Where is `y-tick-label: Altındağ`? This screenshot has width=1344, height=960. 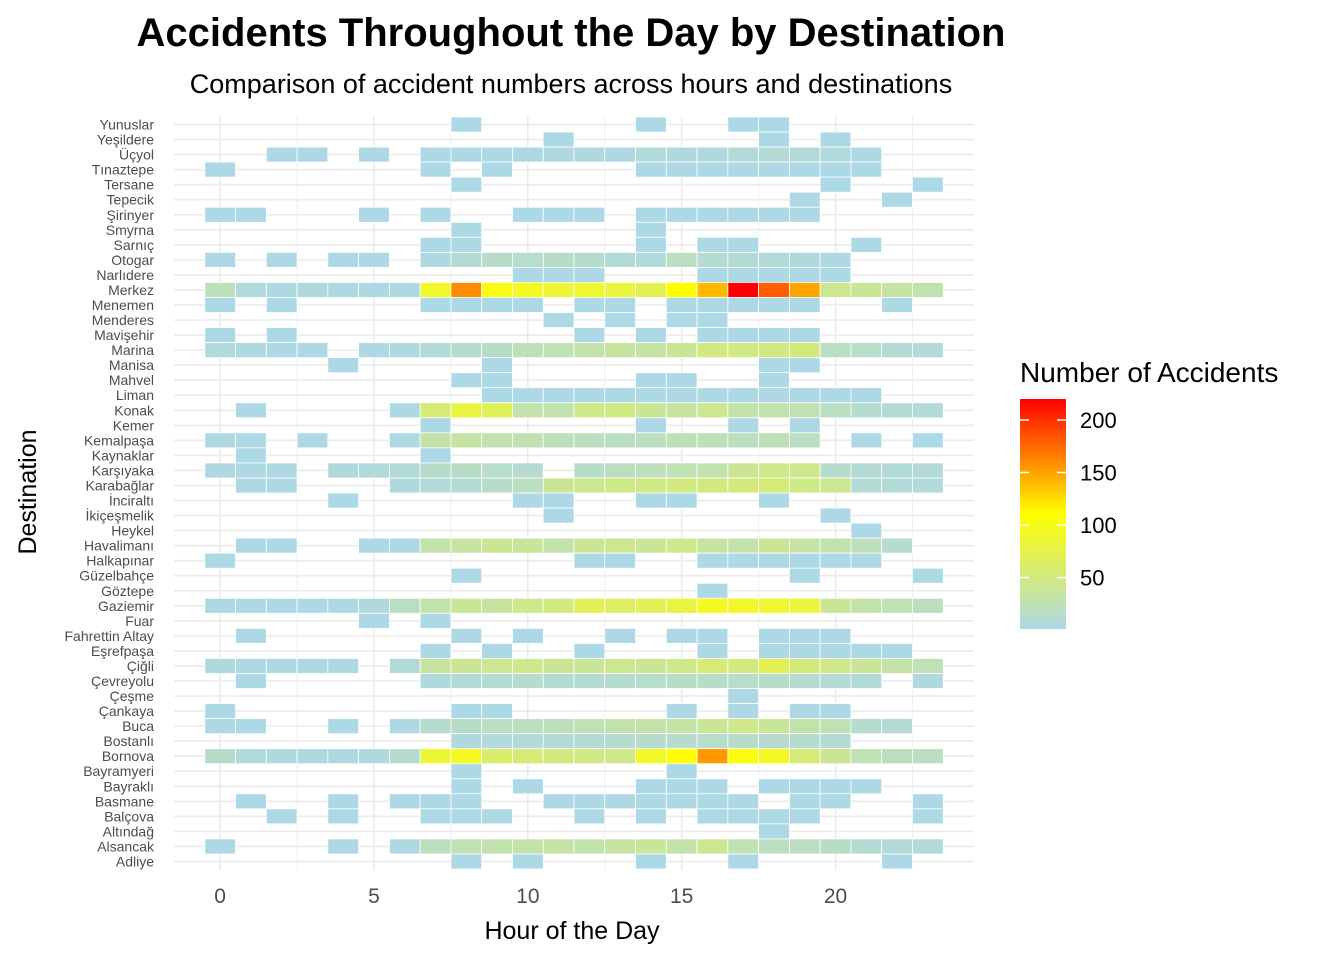
y-tick-label: Altındağ is located at coordinates (128, 831).